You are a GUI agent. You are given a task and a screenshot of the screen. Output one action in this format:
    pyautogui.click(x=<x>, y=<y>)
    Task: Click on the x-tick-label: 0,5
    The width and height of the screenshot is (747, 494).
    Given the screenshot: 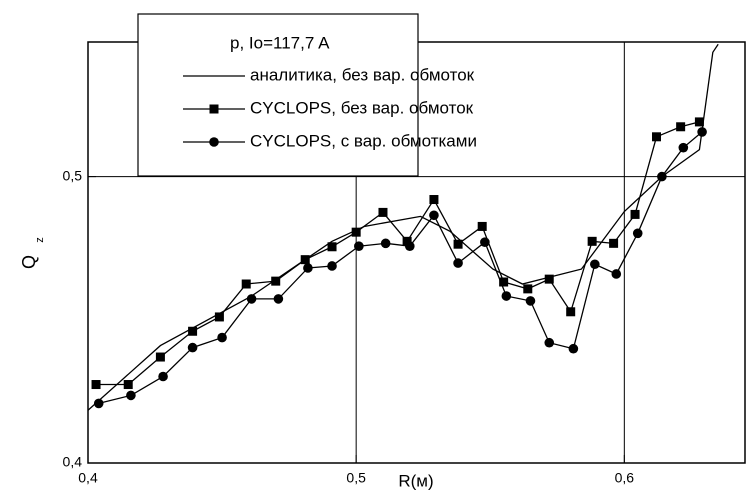 What is the action you would take?
    pyautogui.click(x=356, y=478)
    